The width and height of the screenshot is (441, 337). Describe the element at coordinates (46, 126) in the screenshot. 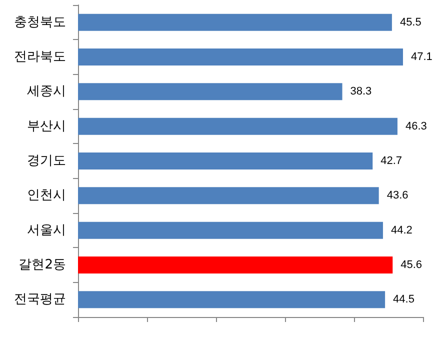

I see `y-tick-label: 부산시` at that location.